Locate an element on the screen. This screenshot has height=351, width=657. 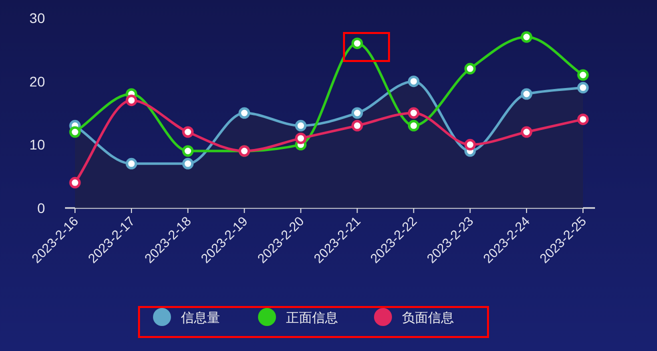
legend-label: 正面信息 is located at coordinates (312, 317).